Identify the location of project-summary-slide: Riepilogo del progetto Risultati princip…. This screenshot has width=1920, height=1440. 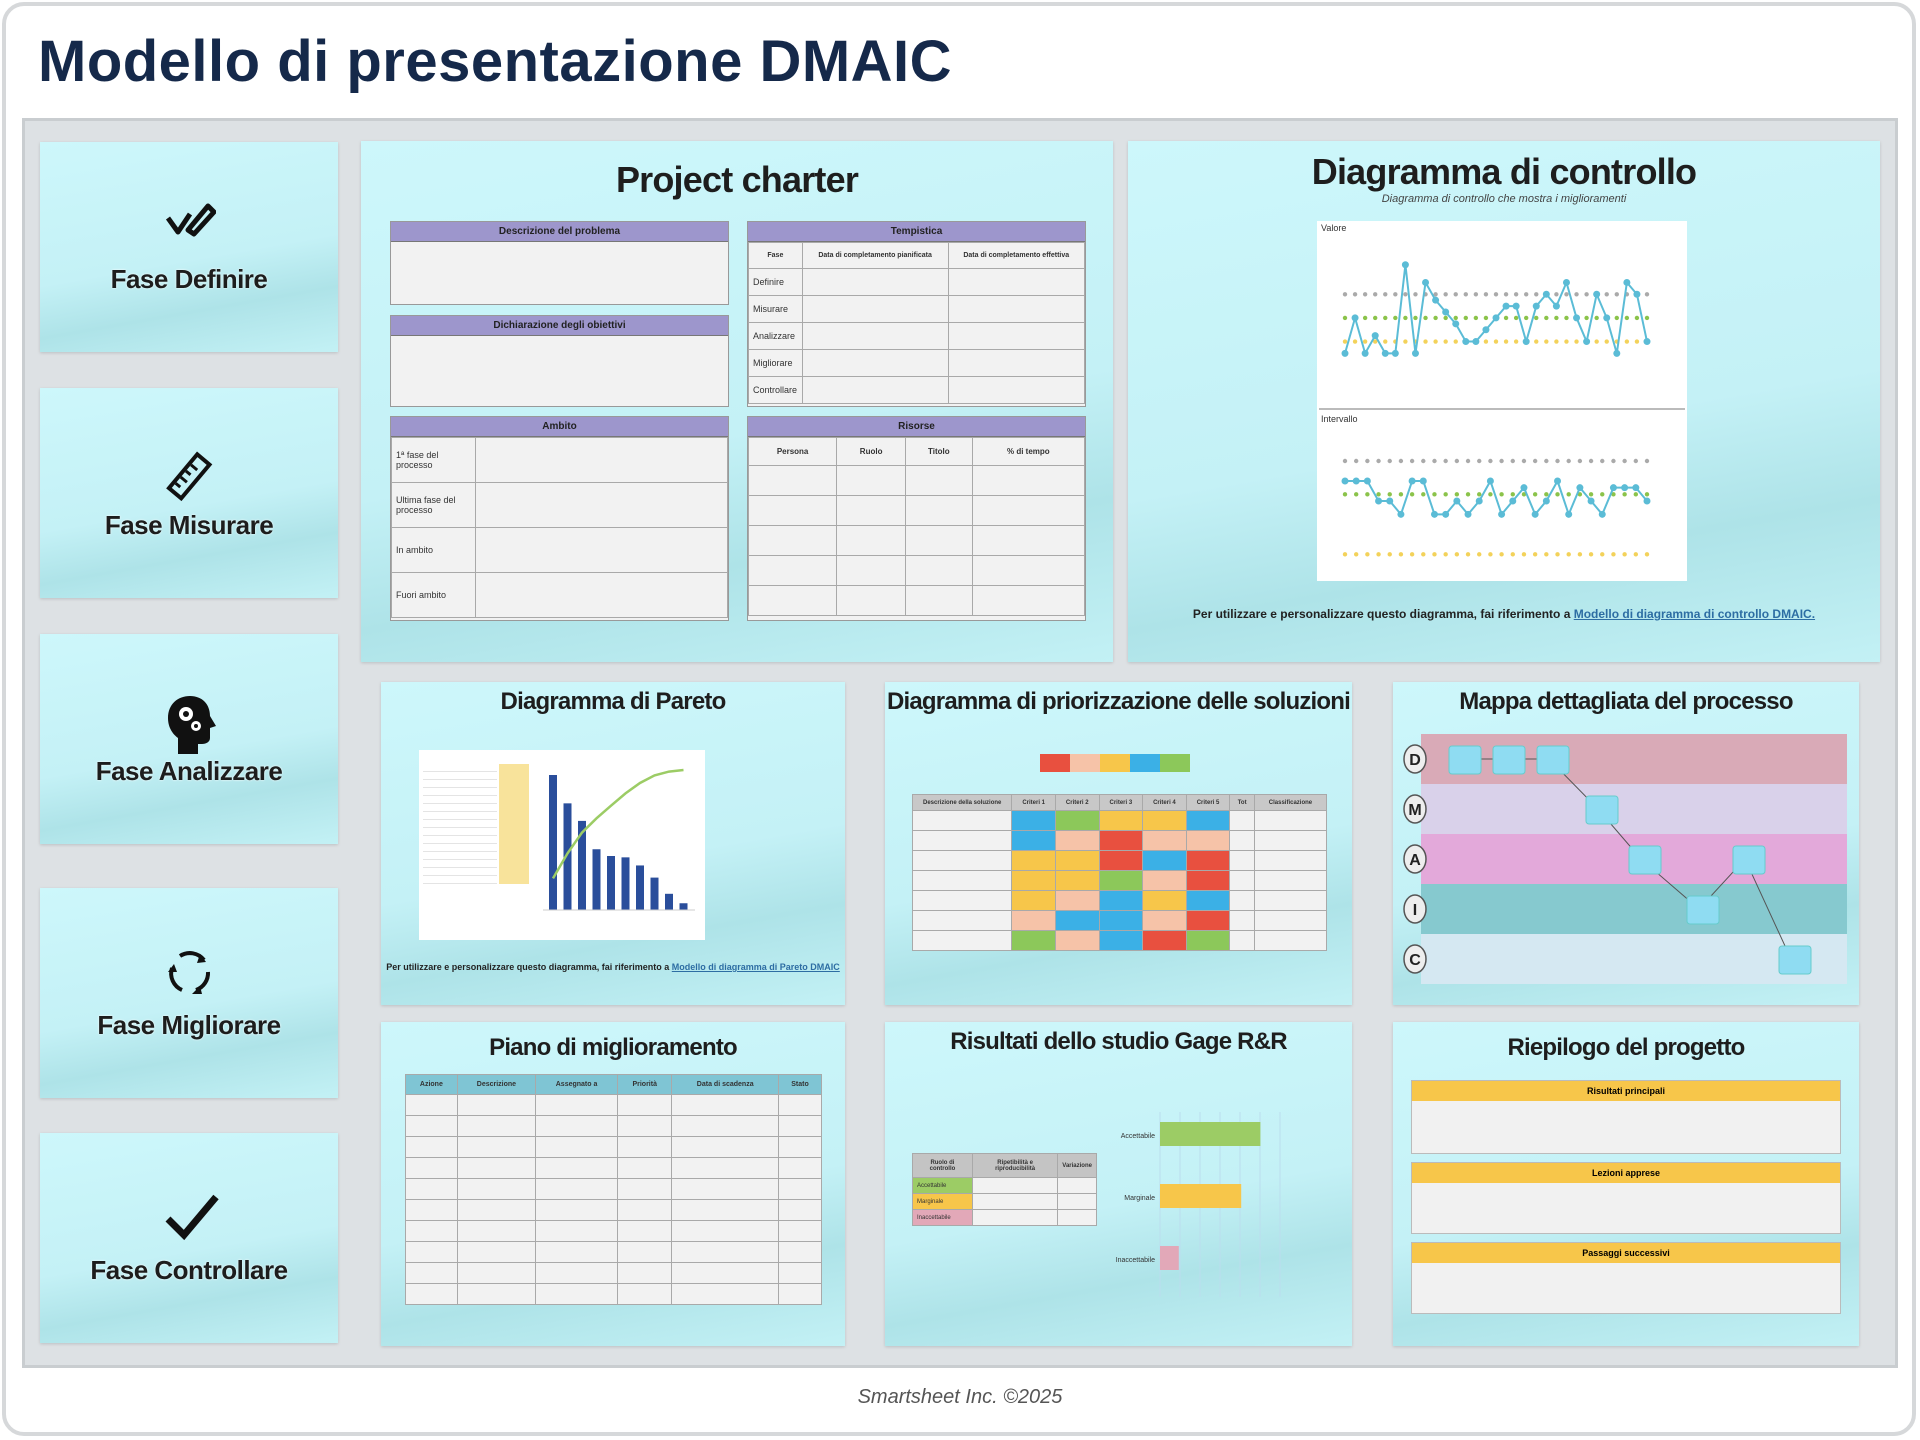
(1626, 1184).